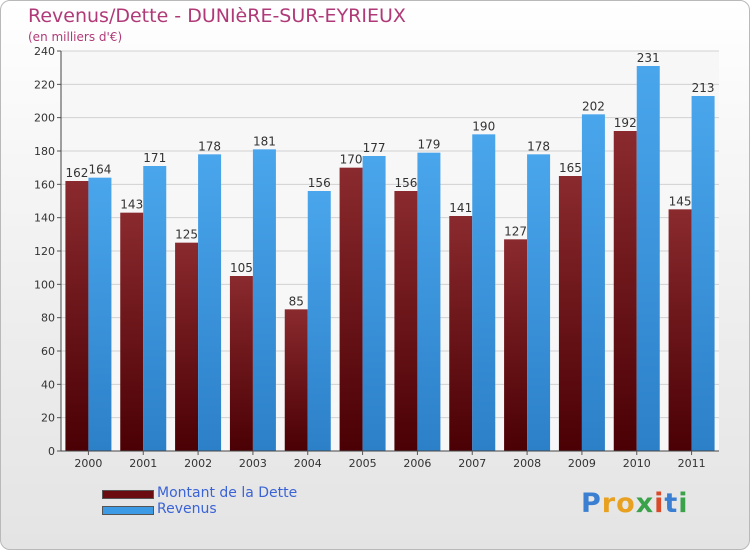 This screenshot has height=550, width=750. Describe the element at coordinates (187, 509) in the screenshot. I see `legend-label-revenus: Revenus` at that location.